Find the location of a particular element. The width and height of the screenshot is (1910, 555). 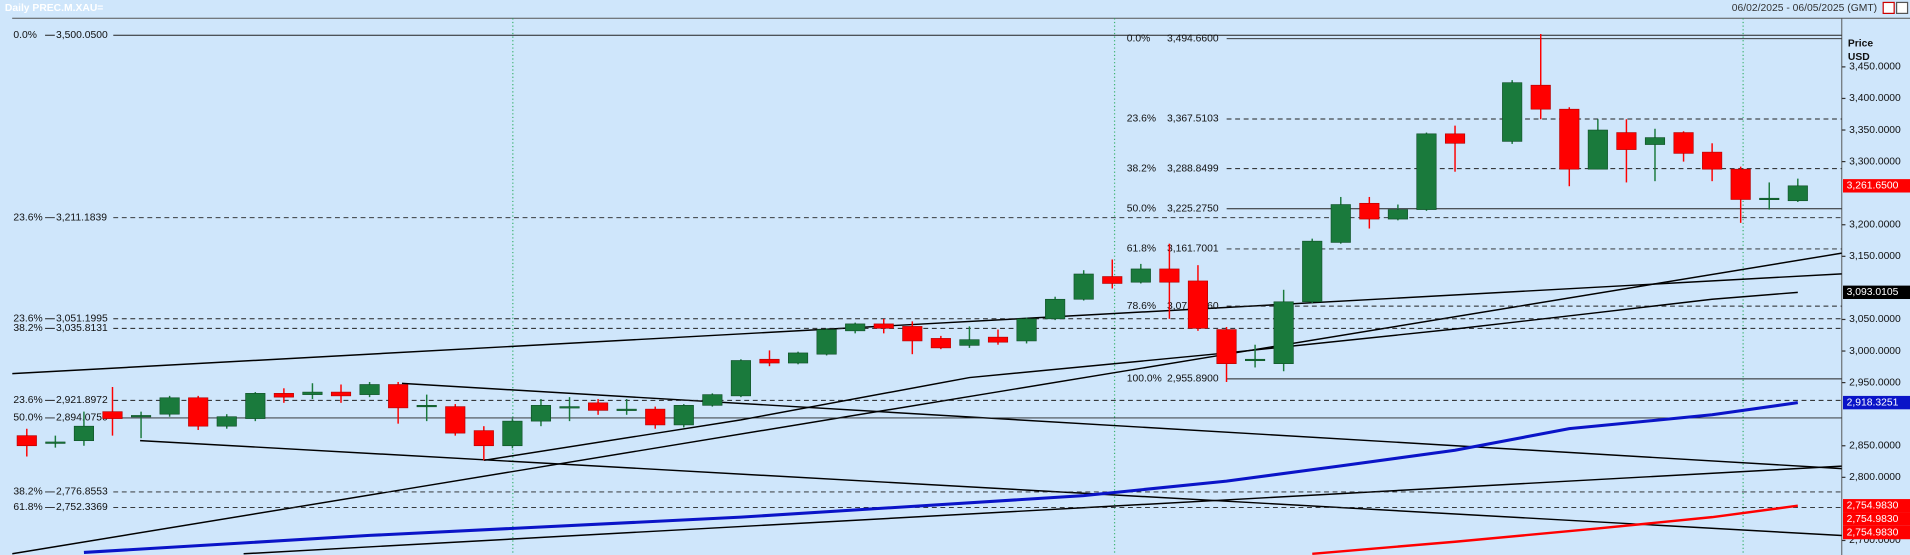

y-tick-label: 2,800.0000 is located at coordinates (1875, 477).